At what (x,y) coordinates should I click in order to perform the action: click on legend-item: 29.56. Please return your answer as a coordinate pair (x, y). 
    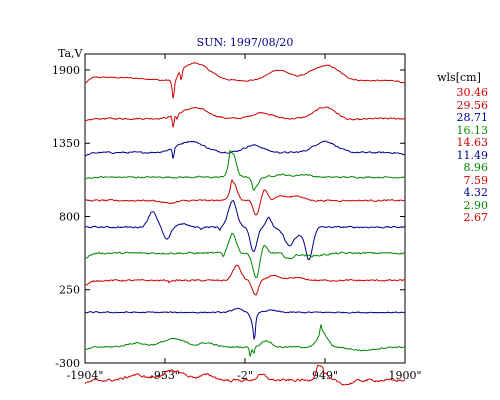
    Looking at the image, I should click on (472, 105).